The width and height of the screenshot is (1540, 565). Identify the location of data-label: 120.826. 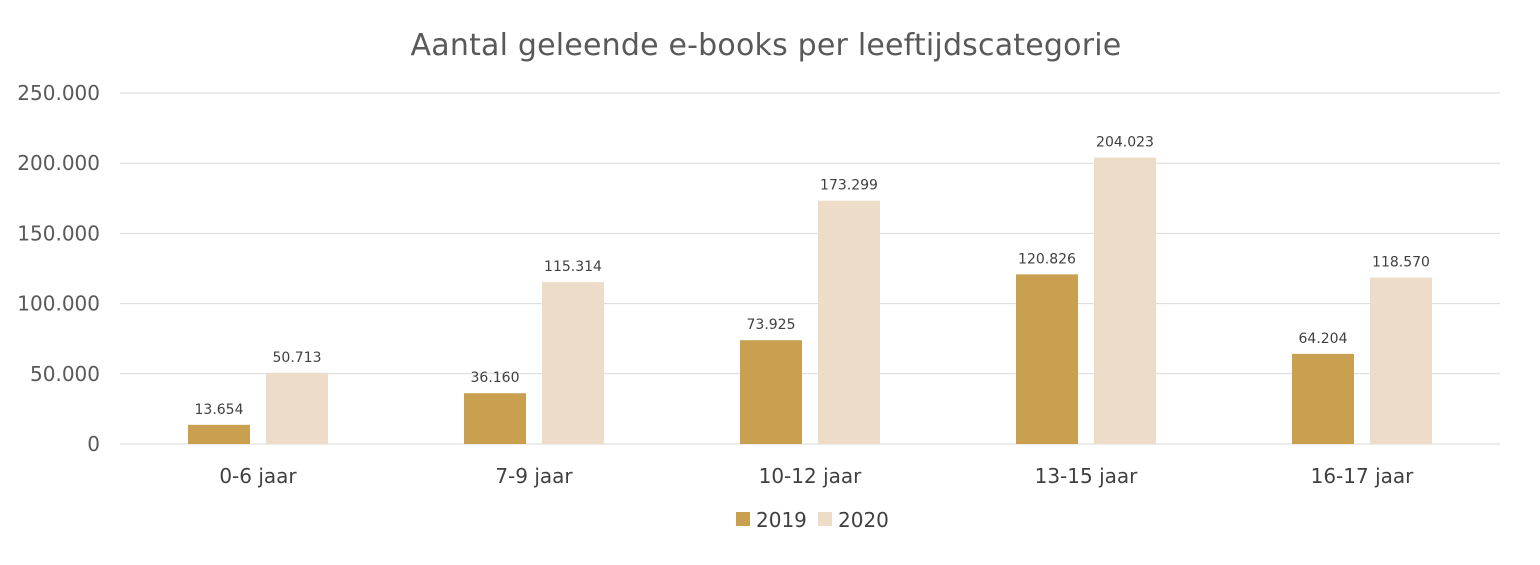
(1047, 259).